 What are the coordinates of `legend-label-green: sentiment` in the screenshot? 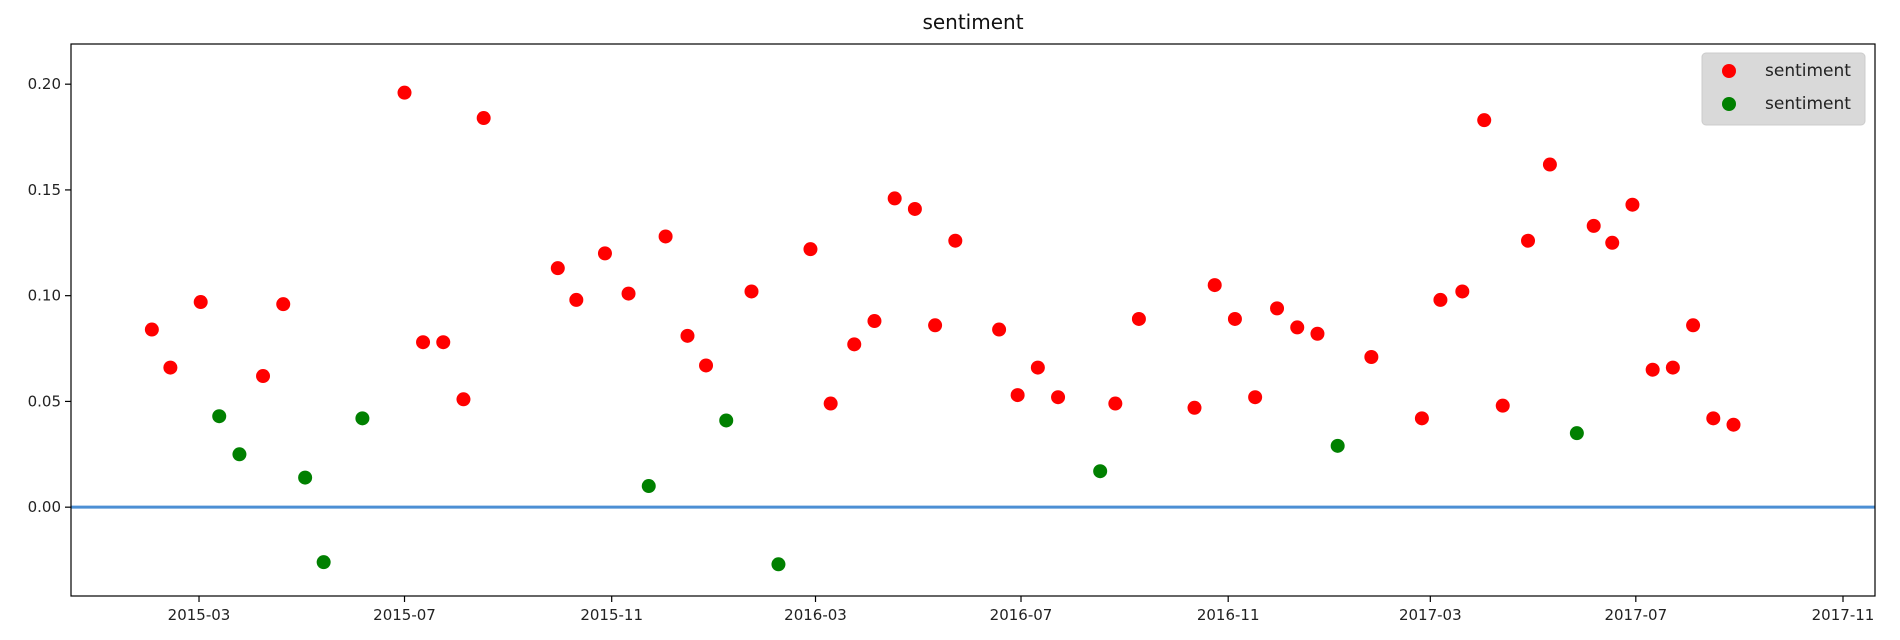 It's located at (1808, 104).